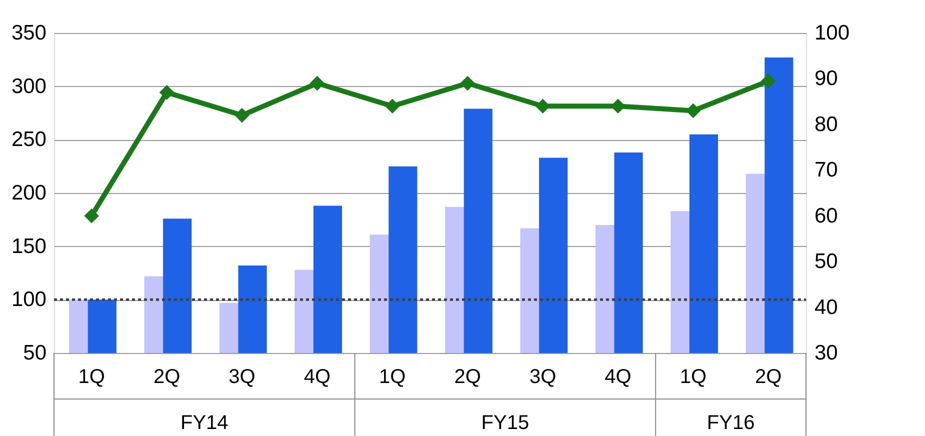 This screenshot has width=925, height=436. I want to click on y-tick-label: 300, so click(28, 86).